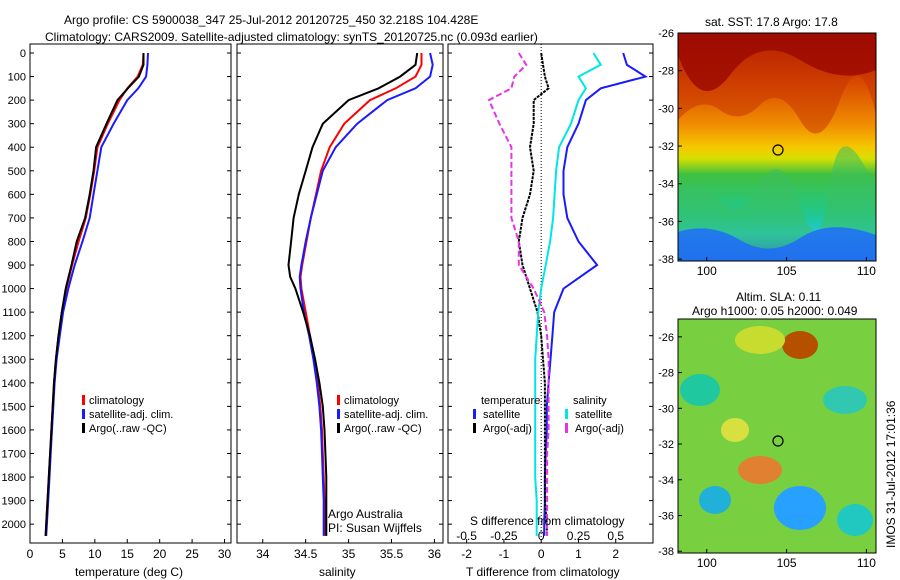 This screenshot has height=580, width=900. Describe the element at coordinates (507, 429) in the screenshot. I see `legend-label: Argo(-adj)` at that location.